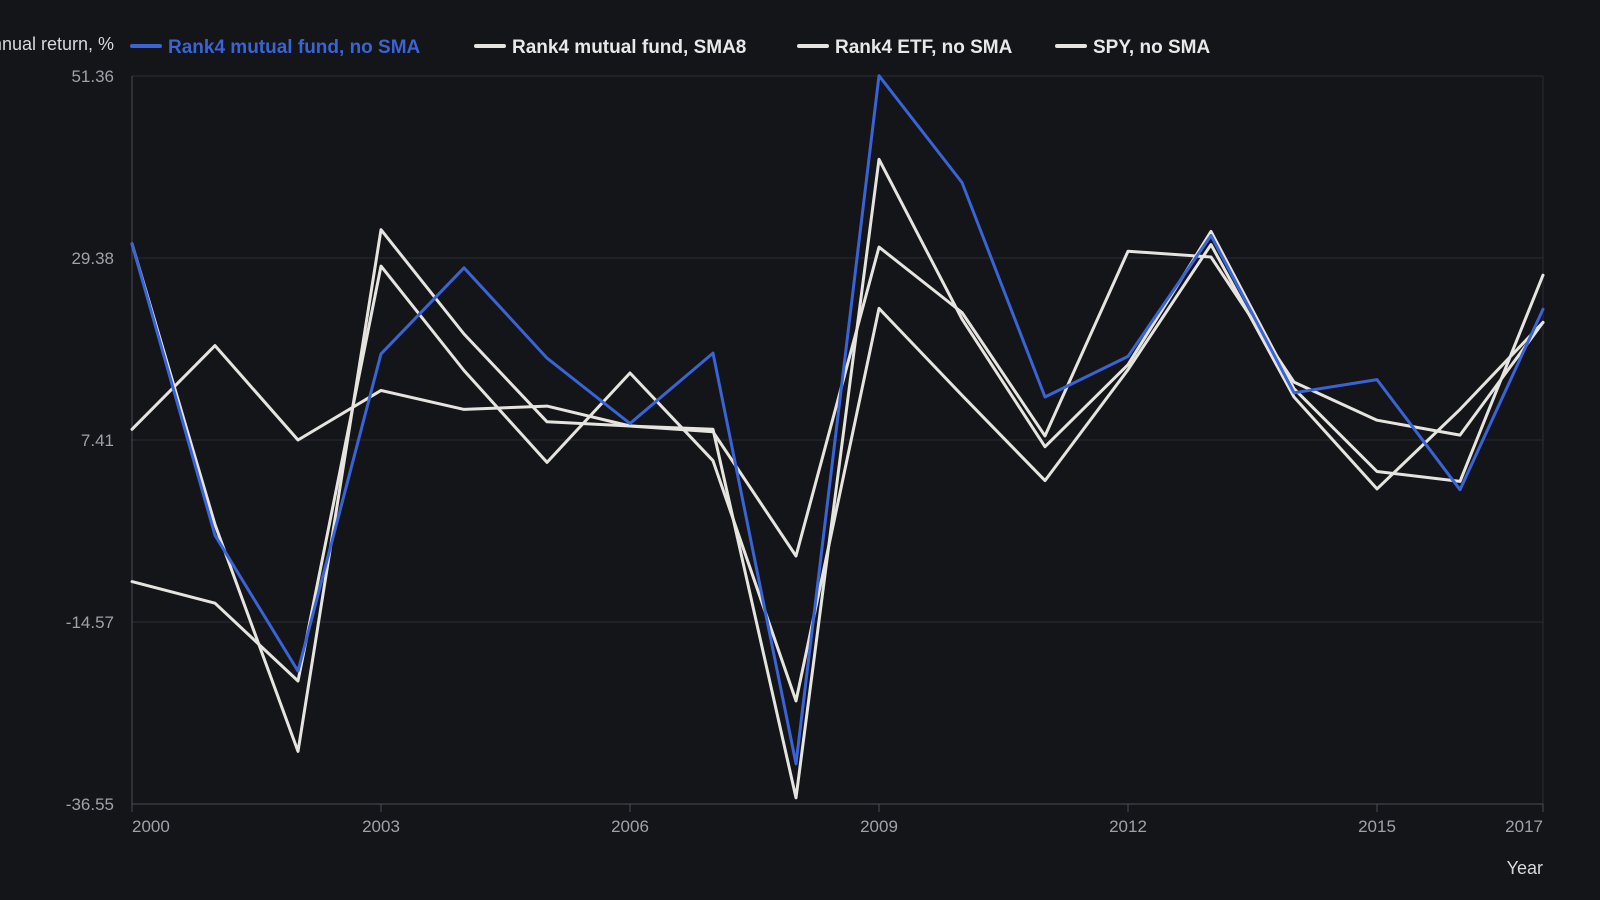 Image resolution: width=1600 pixels, height=900 pixels. What do you see at coordinates (92, 76) in the screenshot?
I see `y-tick-label: 51.36` at bounding box center [92, 76].